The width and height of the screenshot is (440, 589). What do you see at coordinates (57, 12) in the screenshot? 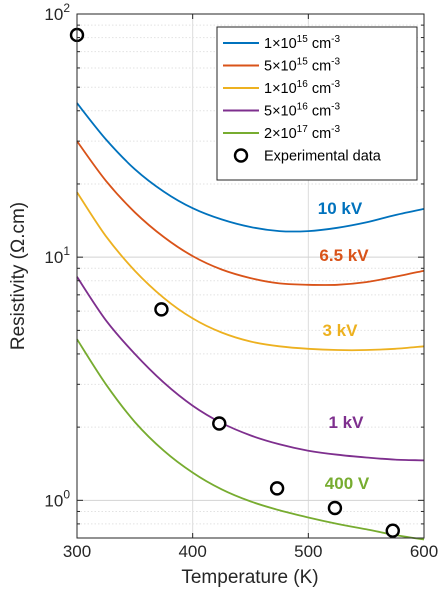
I see `y-tick-label-2: 10²` at bounding box center [57, 12].